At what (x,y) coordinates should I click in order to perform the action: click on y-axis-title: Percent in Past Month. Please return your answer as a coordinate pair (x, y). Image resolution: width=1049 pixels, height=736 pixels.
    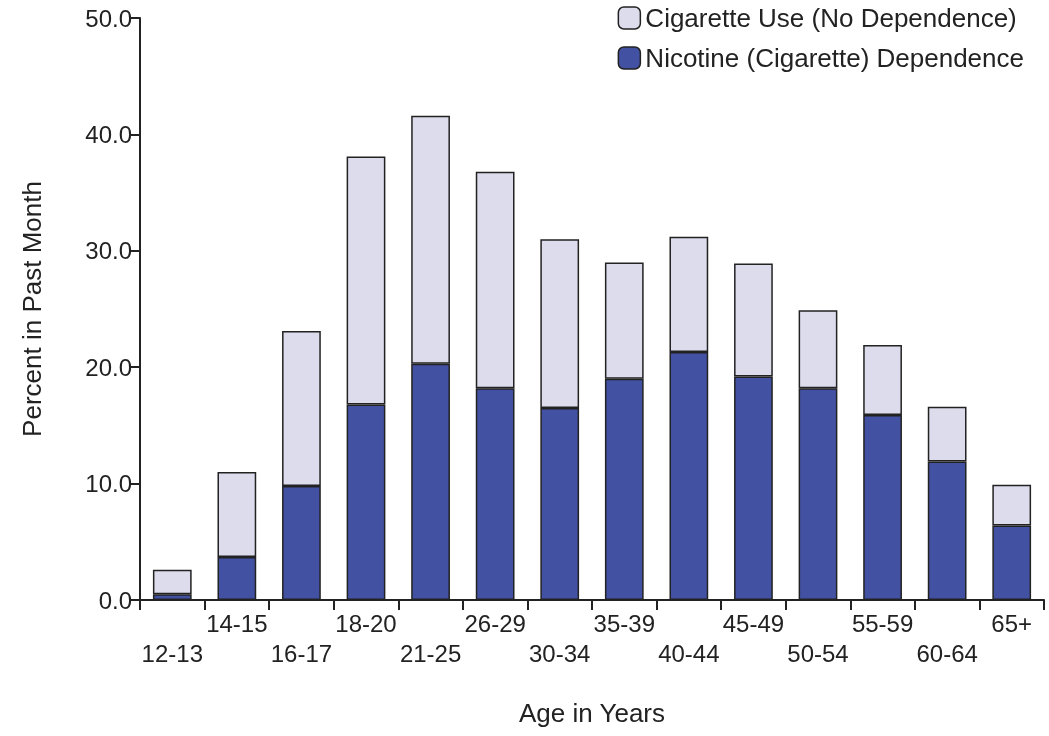
    Looking at the image, I should click on (32, 309).